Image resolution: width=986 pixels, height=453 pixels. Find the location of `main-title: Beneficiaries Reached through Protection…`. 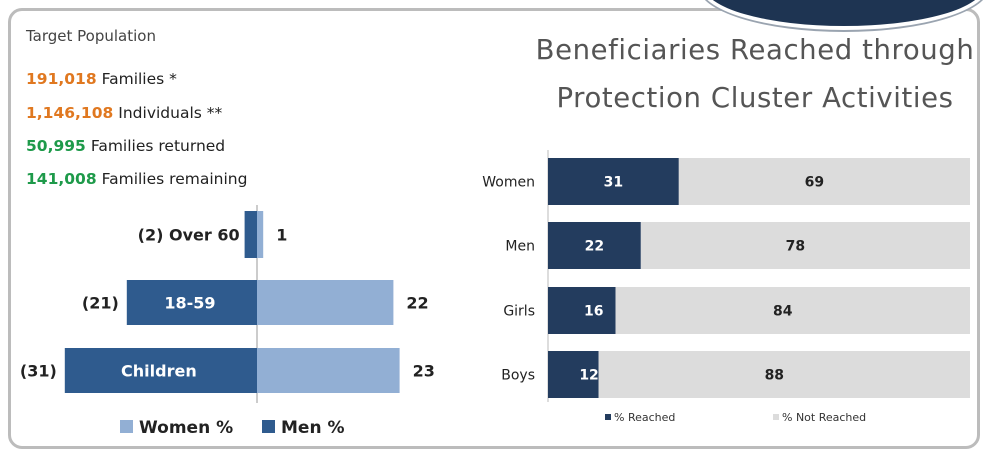

main-title: Beneficiaries Reached through Protection… is located at coordinates (753, 74).